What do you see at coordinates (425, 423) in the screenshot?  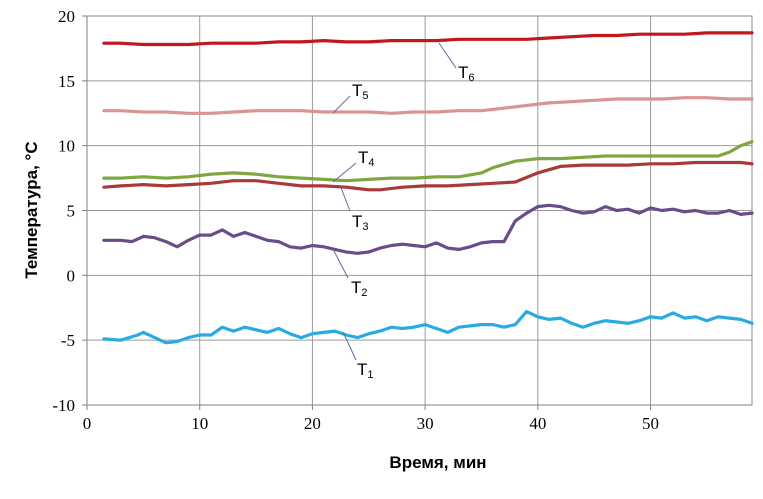 I see `x-tick-label: 30` at bounding box center [425, 423].